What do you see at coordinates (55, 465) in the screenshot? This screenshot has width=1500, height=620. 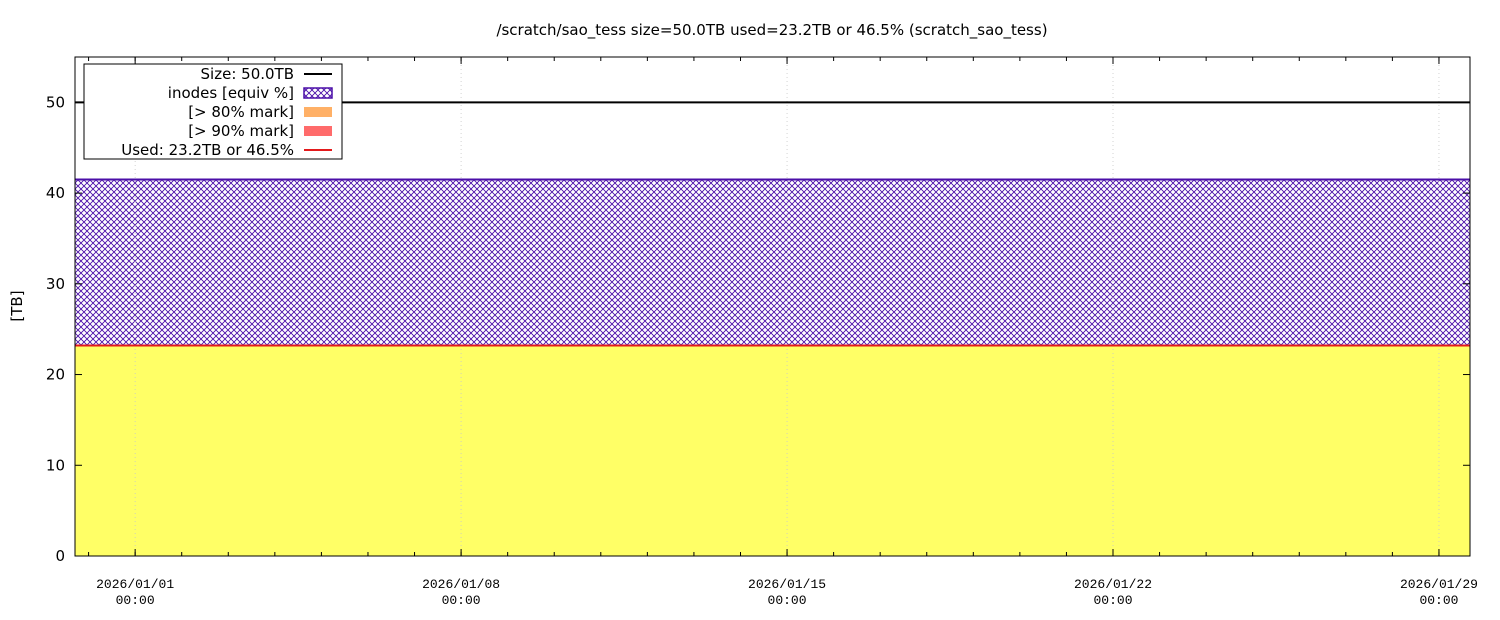 I see `y-tick-label: 10` at bounding box center [55, 465].